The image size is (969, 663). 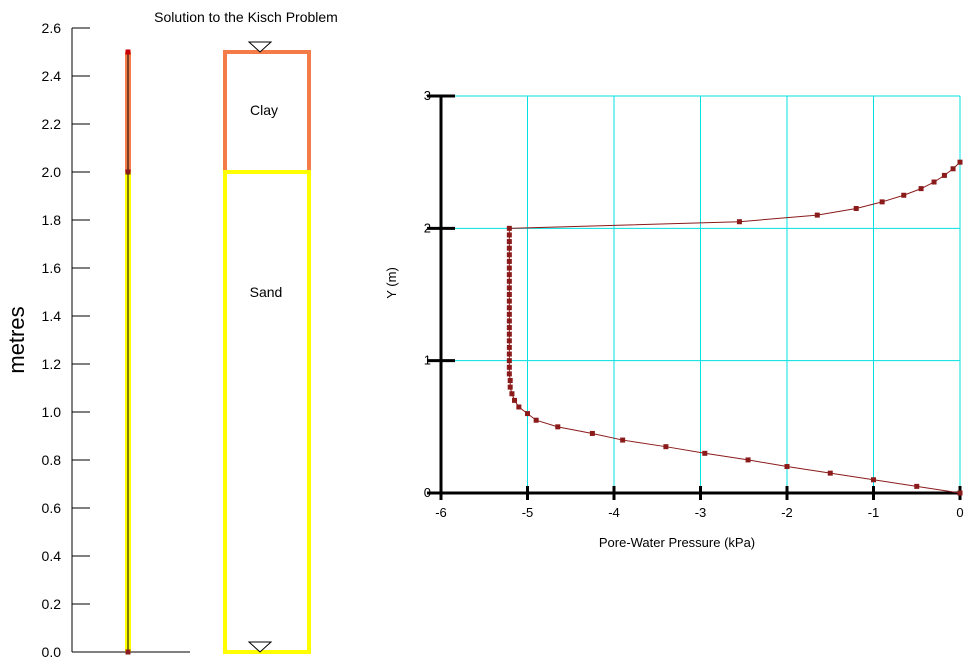 I want to click on x-tick-label: -4, so click(x=614, y=512).